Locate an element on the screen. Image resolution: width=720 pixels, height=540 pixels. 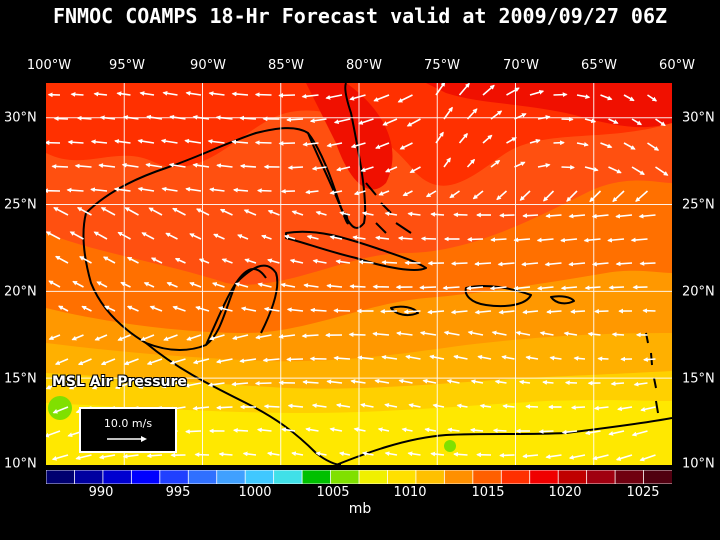
lon-label: 85°W is located at coordinates (286, 65).